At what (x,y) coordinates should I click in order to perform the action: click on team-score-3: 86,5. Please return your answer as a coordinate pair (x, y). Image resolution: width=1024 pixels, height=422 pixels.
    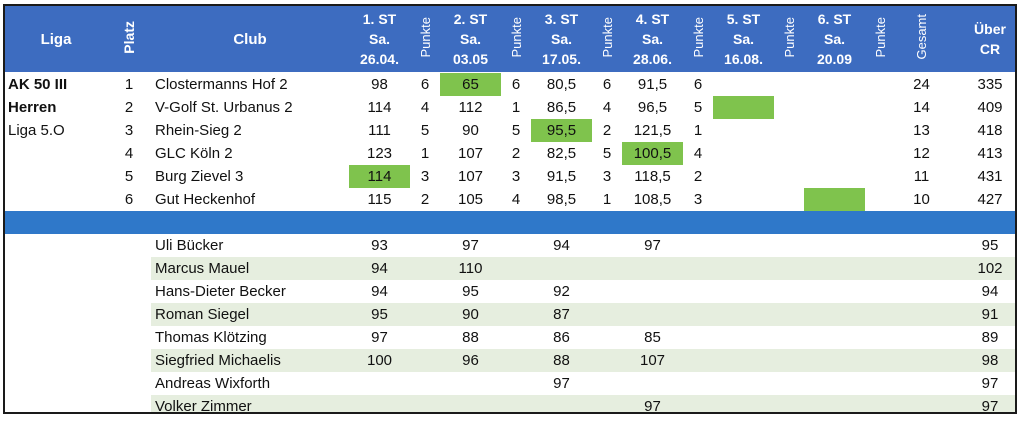
    Looking at the image, I should click on (561, 107).